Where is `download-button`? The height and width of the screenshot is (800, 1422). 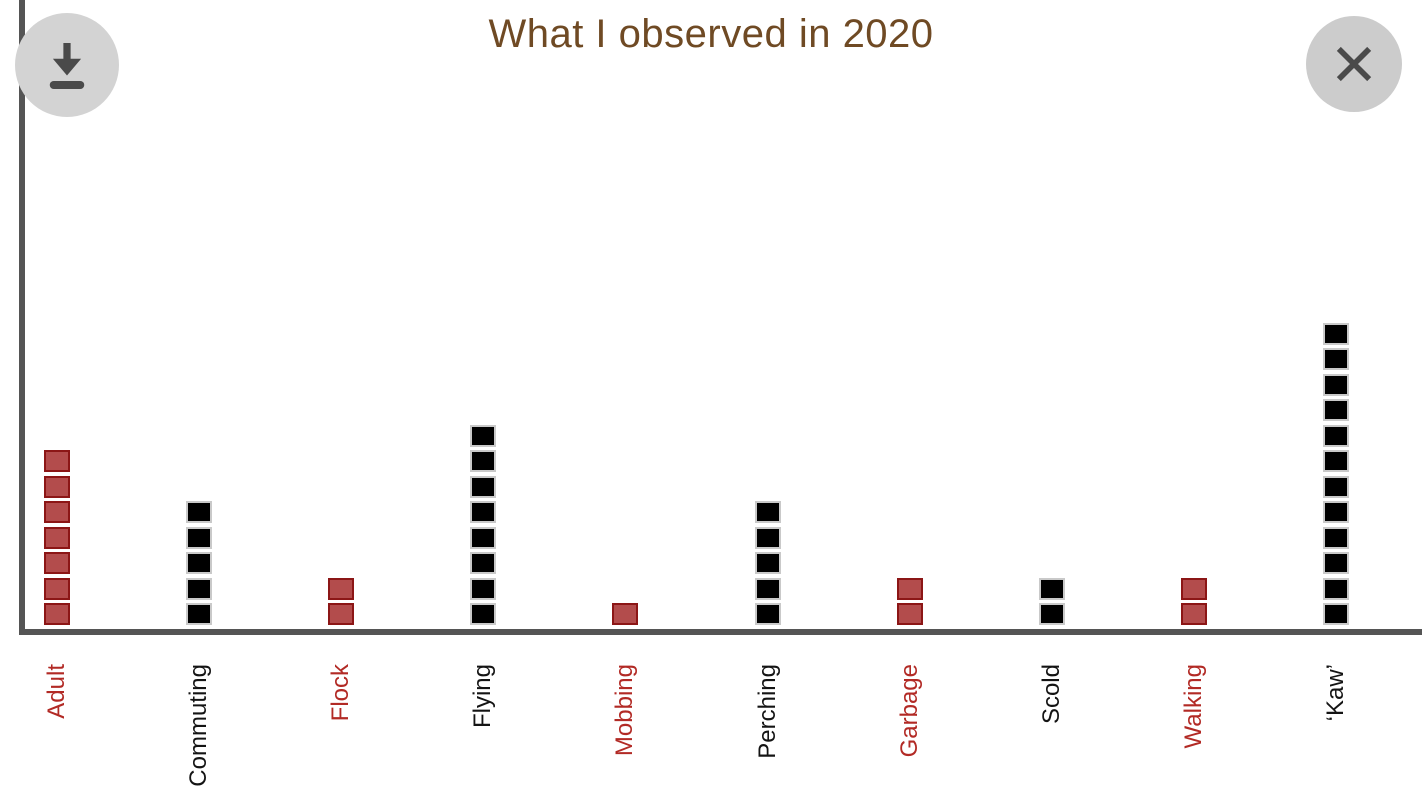
download-button is located at coordinates (67, 65).